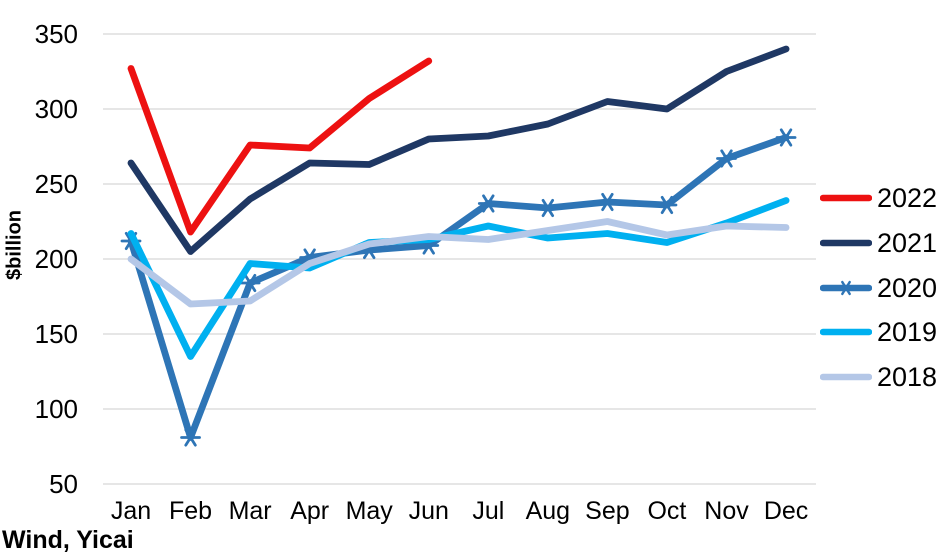 This screenshot has width=941, height=557. Describe the element at coordinates (907, 198) in the screenshot. I see `legend-label: 2022` at that location.